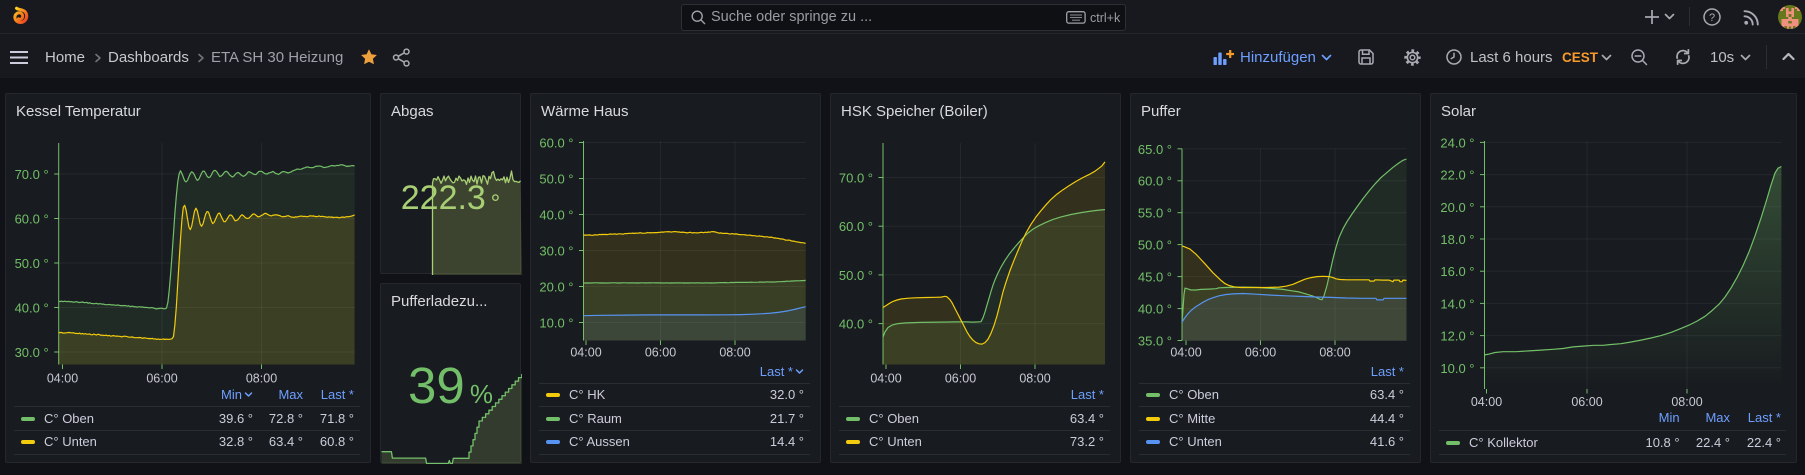  What do you see at coordinates (1457, 239) in the screenshot?
I see `svg-text: 18.0 °` at bounding box center [1457, 239].